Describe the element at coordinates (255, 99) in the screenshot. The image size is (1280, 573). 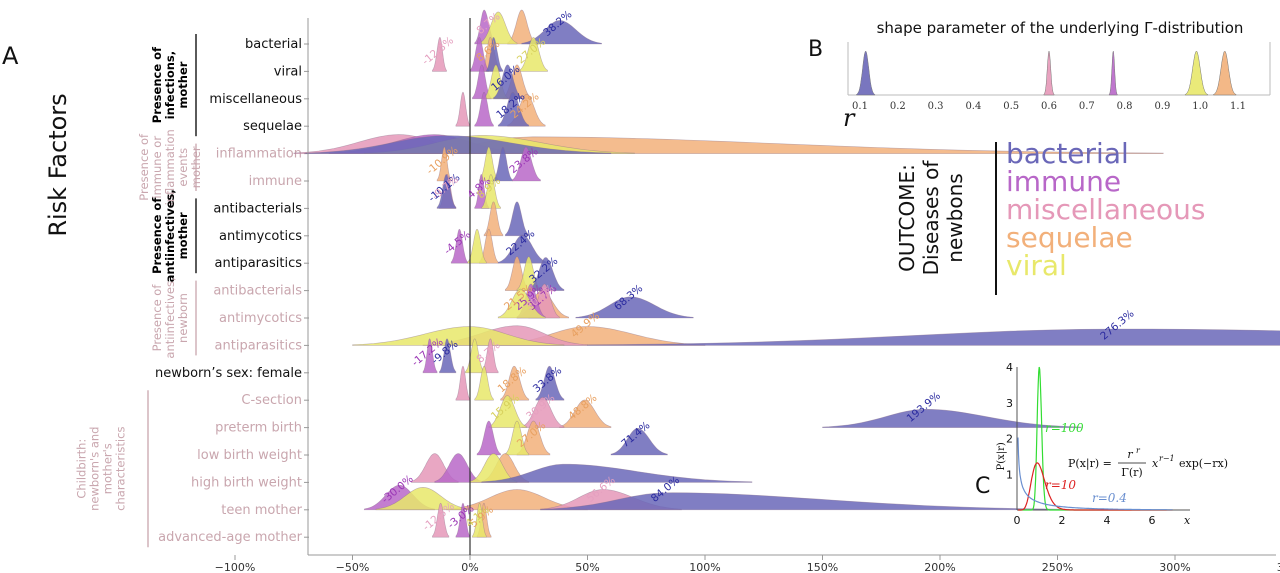
I see `row-label: miscellaneous` at that location.